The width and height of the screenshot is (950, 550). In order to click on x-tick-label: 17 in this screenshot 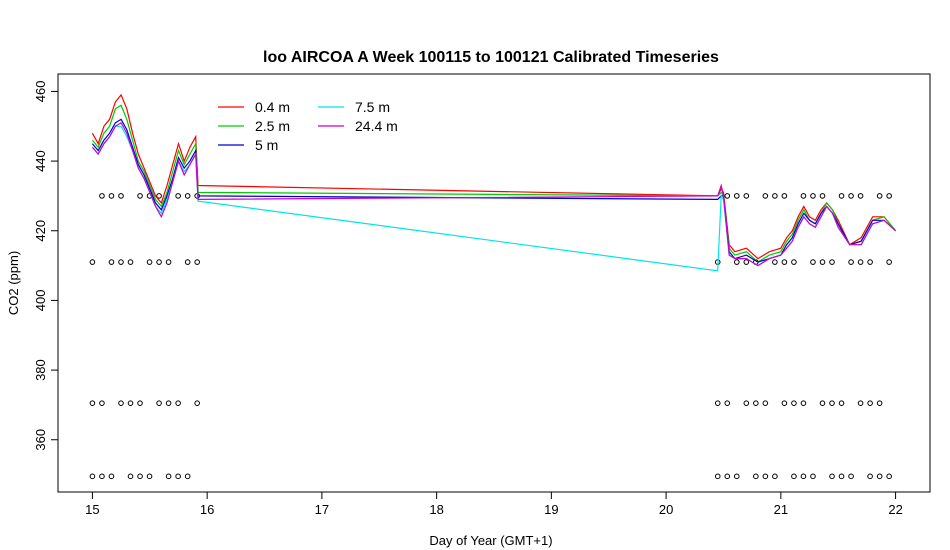, I will do `click(322, 509)`.